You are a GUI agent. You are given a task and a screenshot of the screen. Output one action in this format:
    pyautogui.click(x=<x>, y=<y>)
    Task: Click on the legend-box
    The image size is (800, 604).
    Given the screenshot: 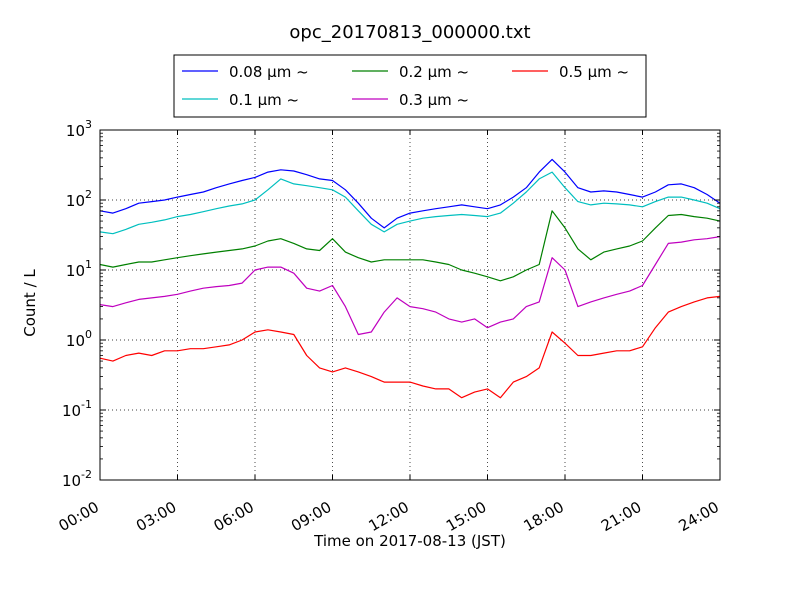 What is the action you would take?
    pyautogui.click(x=410, y=86)
    